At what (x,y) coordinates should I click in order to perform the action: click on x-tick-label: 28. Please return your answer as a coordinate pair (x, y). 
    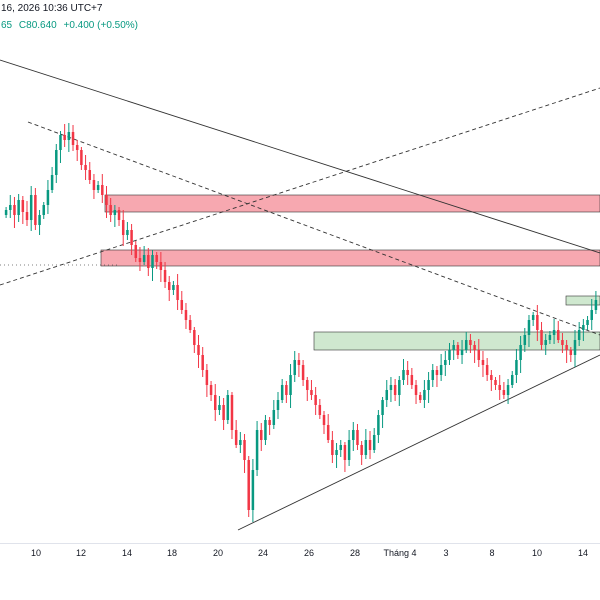
    Looking at the image, I should click on (355, 553).